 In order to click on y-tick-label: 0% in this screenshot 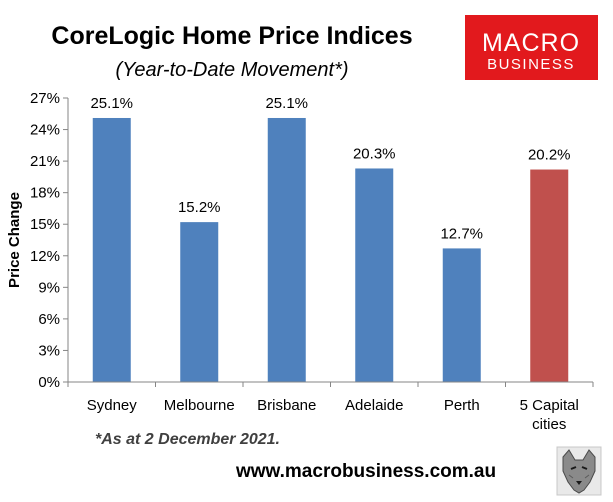, I will do `click(49, 382)`.